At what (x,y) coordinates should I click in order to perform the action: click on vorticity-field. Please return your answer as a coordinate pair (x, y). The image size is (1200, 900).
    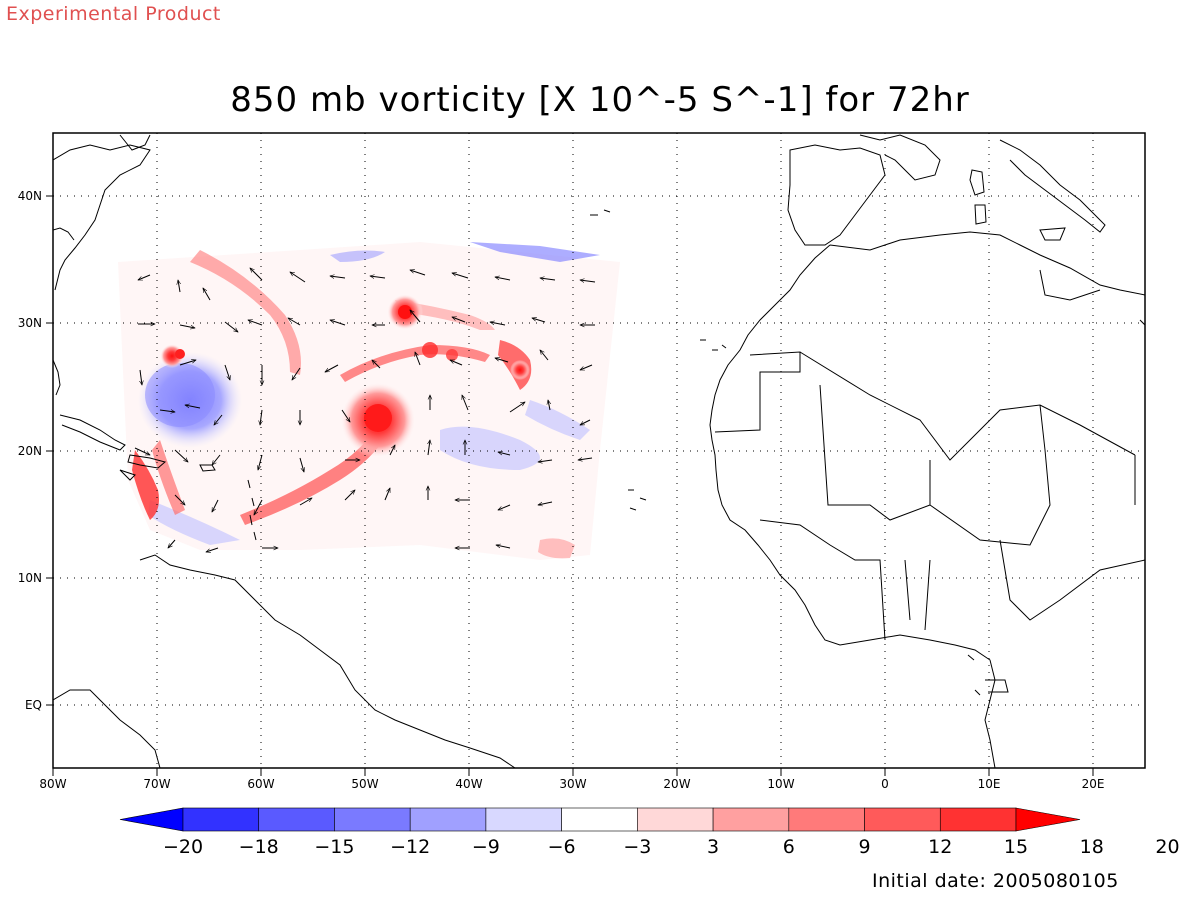
    Looking at the image, I should click on (369, 401).